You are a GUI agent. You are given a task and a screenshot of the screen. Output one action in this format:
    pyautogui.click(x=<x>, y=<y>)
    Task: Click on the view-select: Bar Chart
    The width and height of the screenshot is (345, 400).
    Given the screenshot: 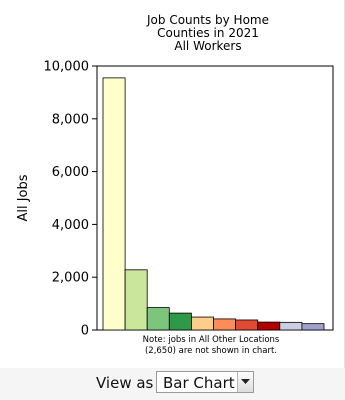 What is the action you would take?
    pyautogui.click(x=205, y=382)
    